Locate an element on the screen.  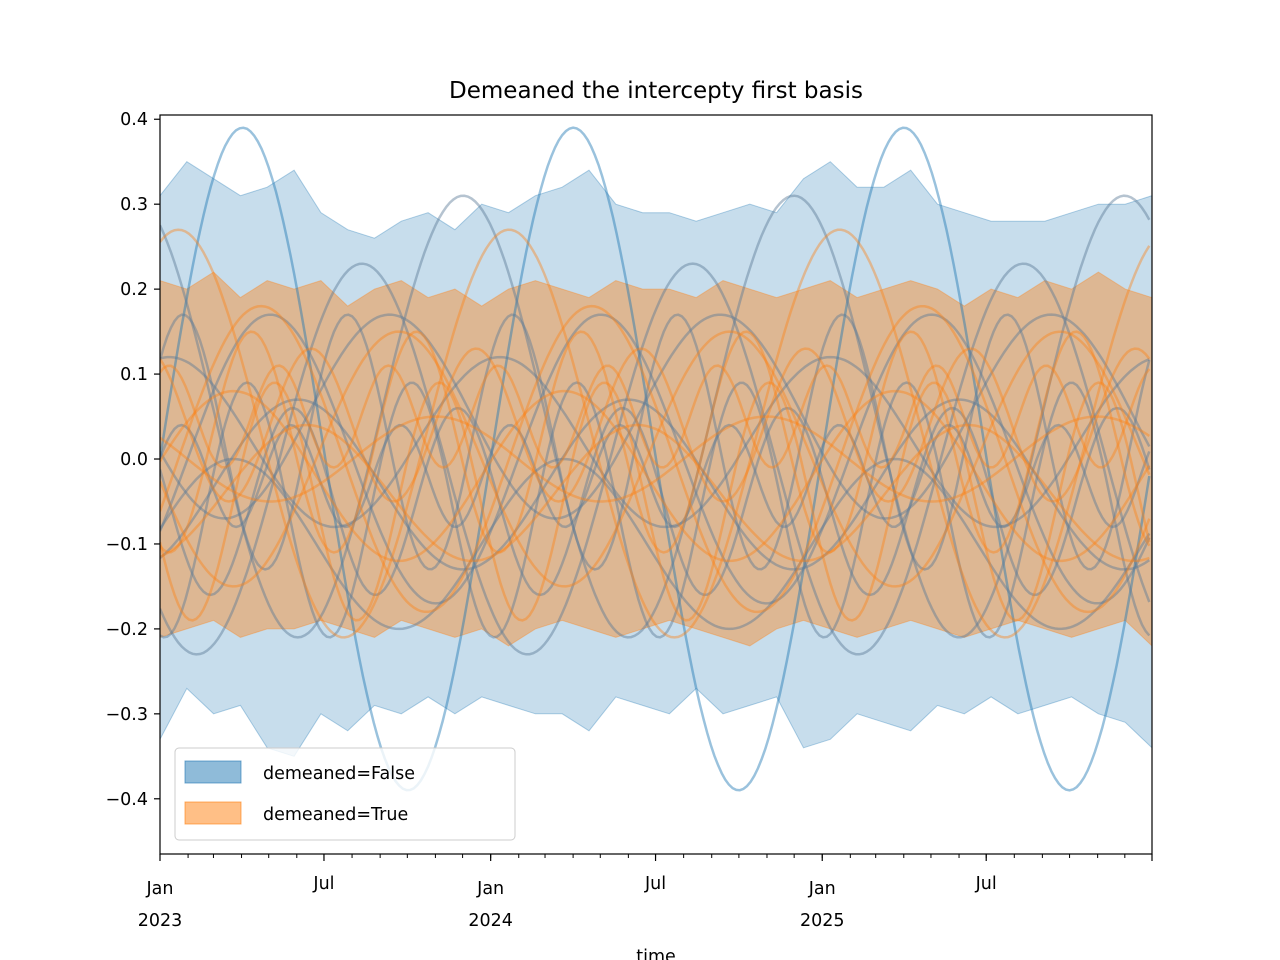
legend-swatch-demeaned-false is located at coordinates (213, 772).